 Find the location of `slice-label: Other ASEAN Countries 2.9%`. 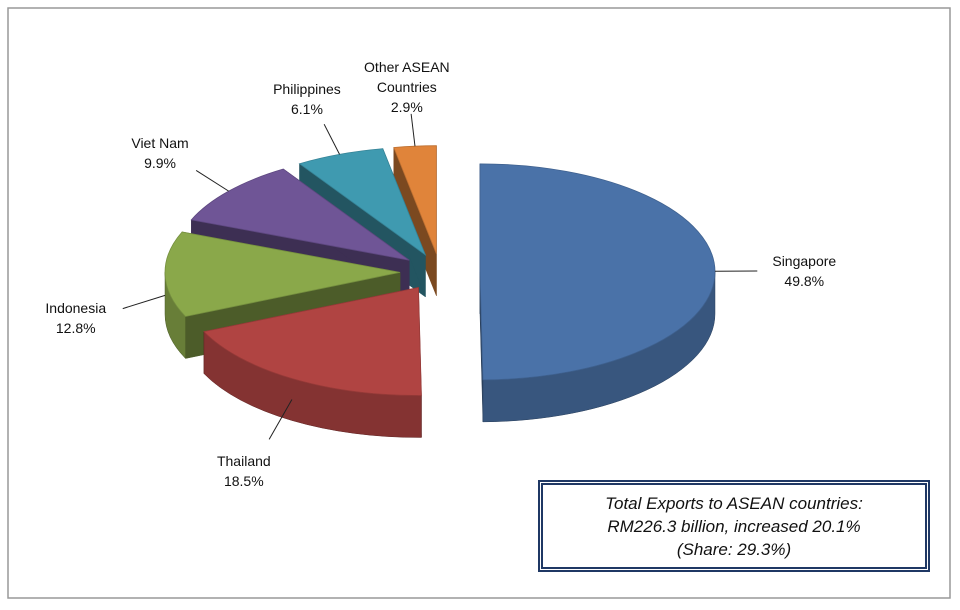

slice-label: Other ASEAN Countries 2.9% is located at coordinates (407, 87).